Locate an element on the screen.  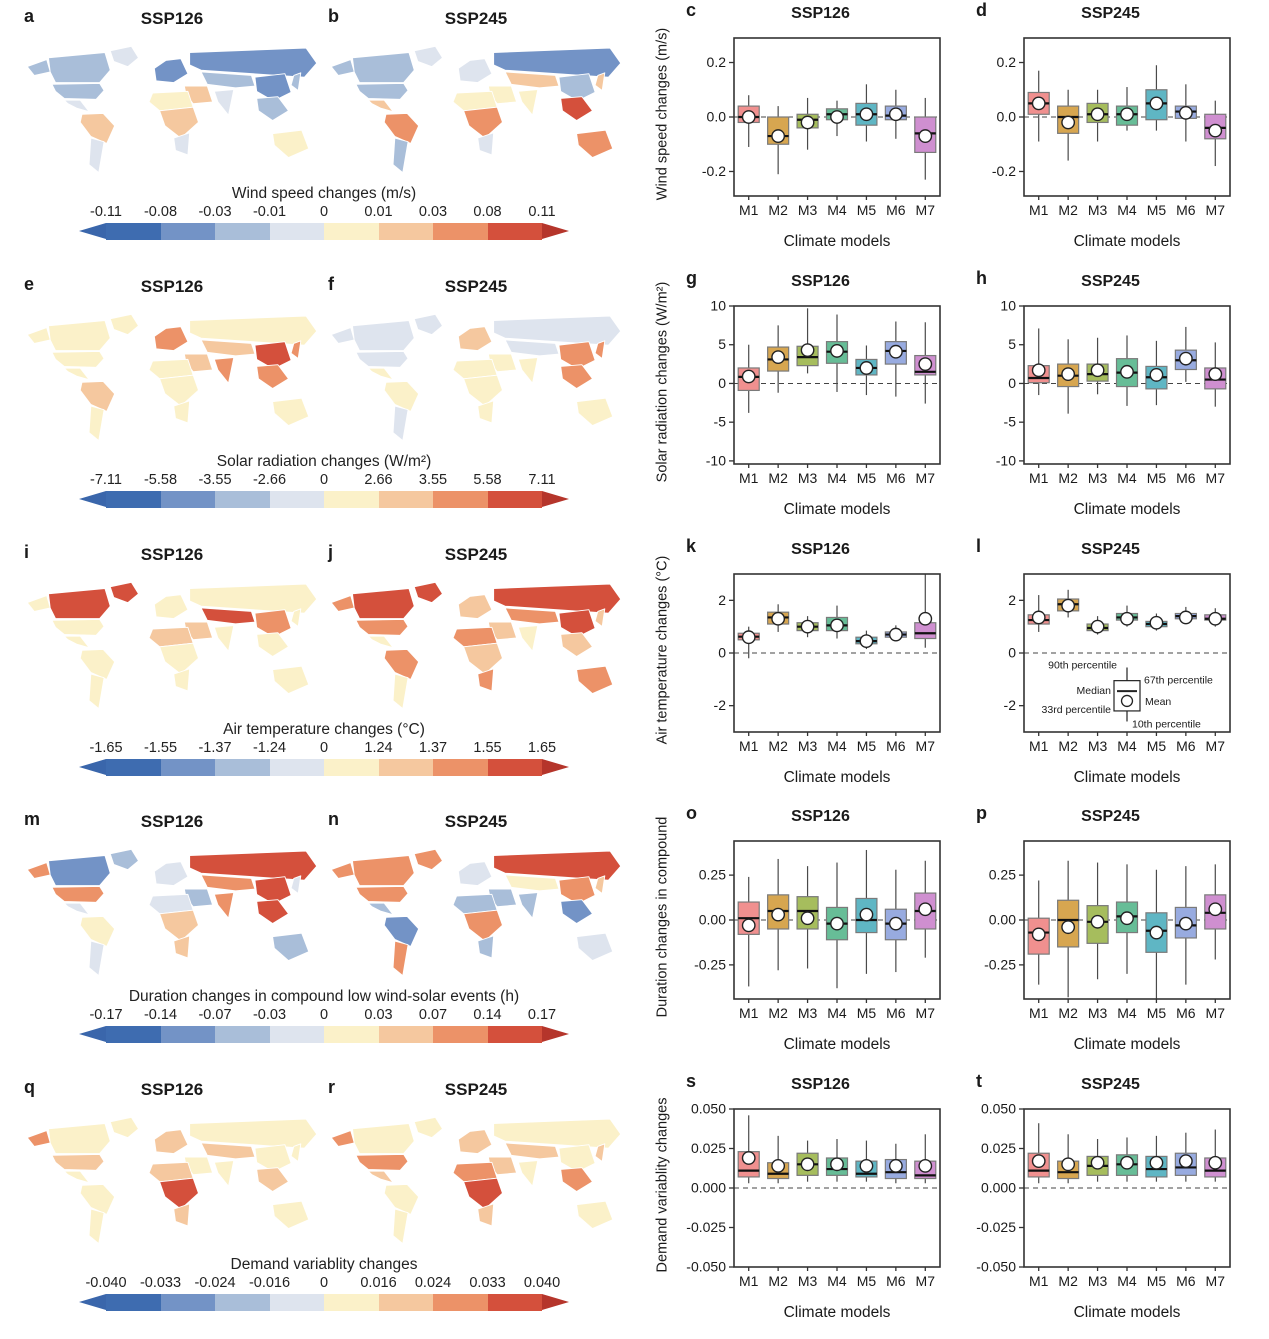
world-map-b is located at coordinates (476, 109).